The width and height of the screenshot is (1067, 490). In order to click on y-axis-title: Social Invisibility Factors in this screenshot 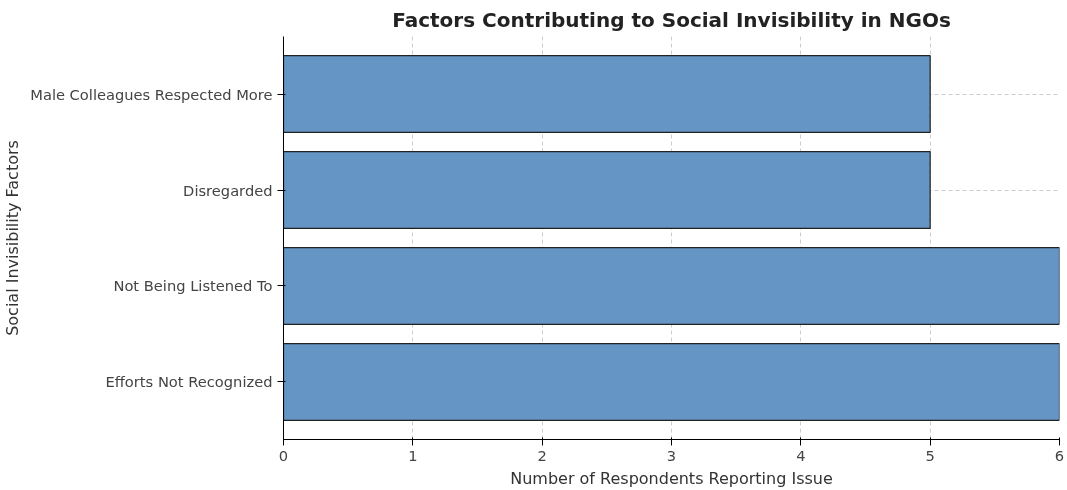, I will do `click(13, 238)`.